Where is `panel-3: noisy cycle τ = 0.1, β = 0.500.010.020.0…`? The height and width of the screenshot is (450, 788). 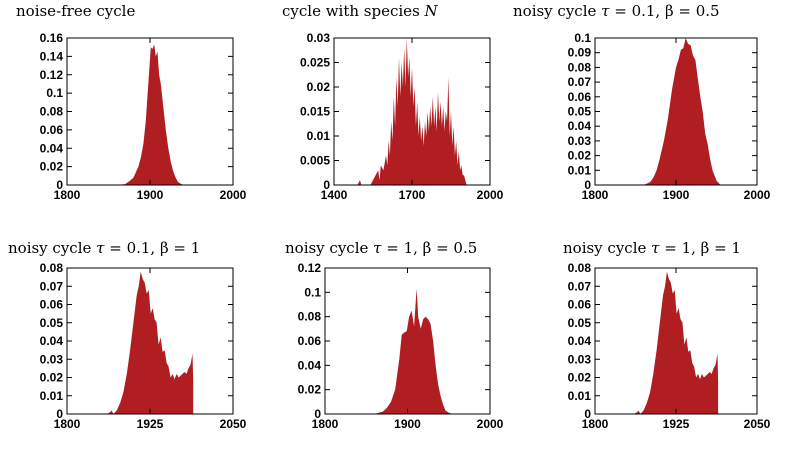
panel-3: noisy cycle τ = 0.1, β = 0.500.010.020.0… is located at coordinates (642, 102).